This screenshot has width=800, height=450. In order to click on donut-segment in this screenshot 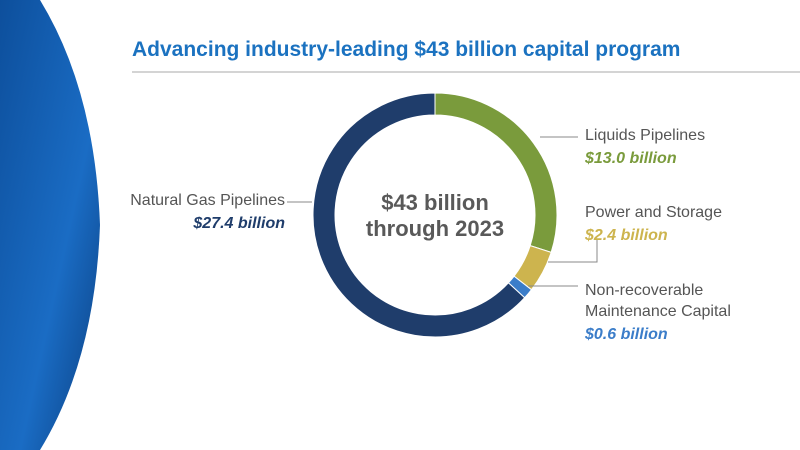, I will do `click(419, 215)`.